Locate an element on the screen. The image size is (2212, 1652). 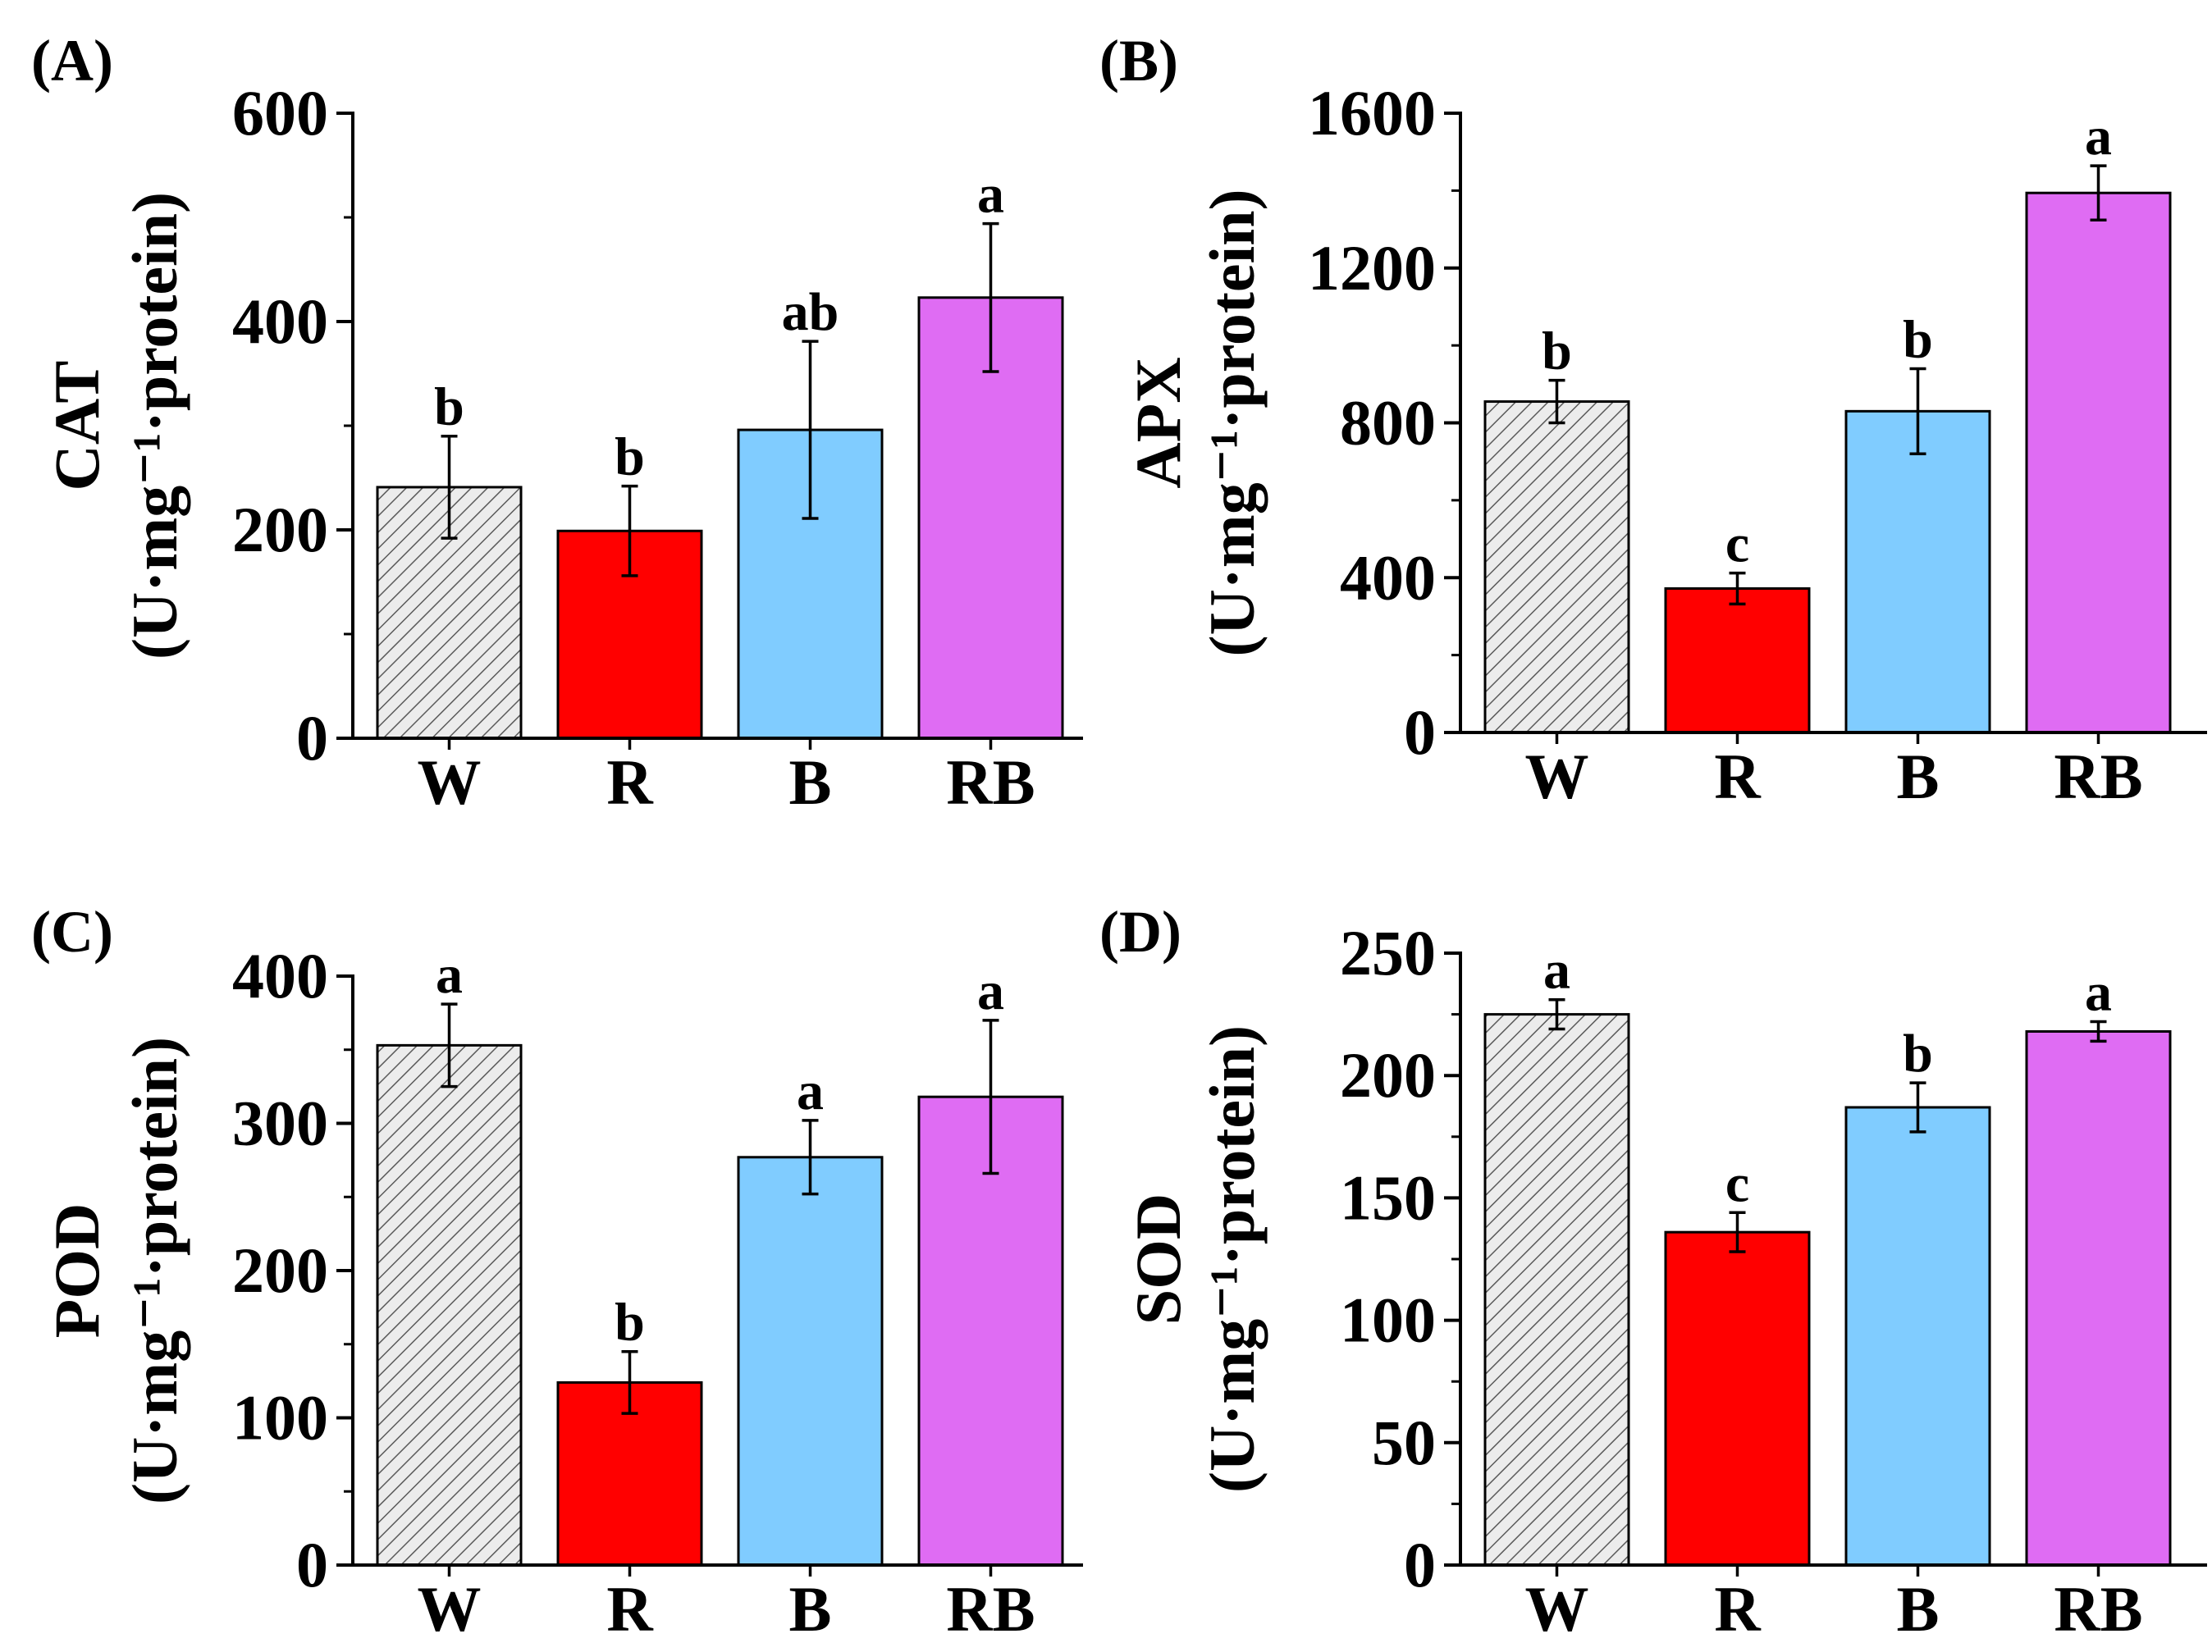
y-axis-title: SOD is located at coordinates (1158, 1259).